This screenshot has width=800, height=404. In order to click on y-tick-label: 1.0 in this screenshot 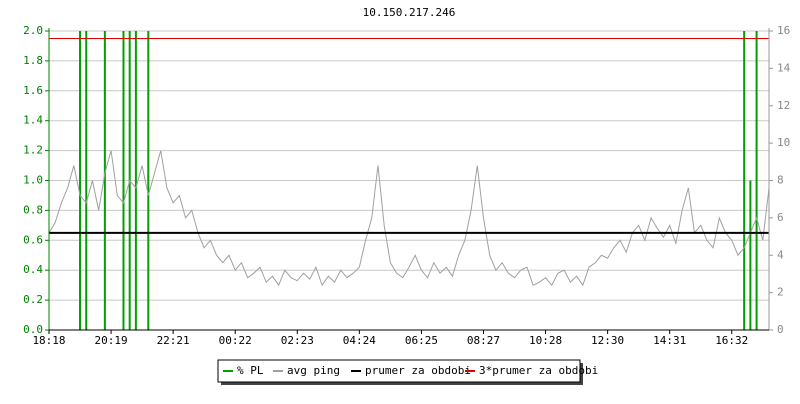, I will do `click(33, 180)`.